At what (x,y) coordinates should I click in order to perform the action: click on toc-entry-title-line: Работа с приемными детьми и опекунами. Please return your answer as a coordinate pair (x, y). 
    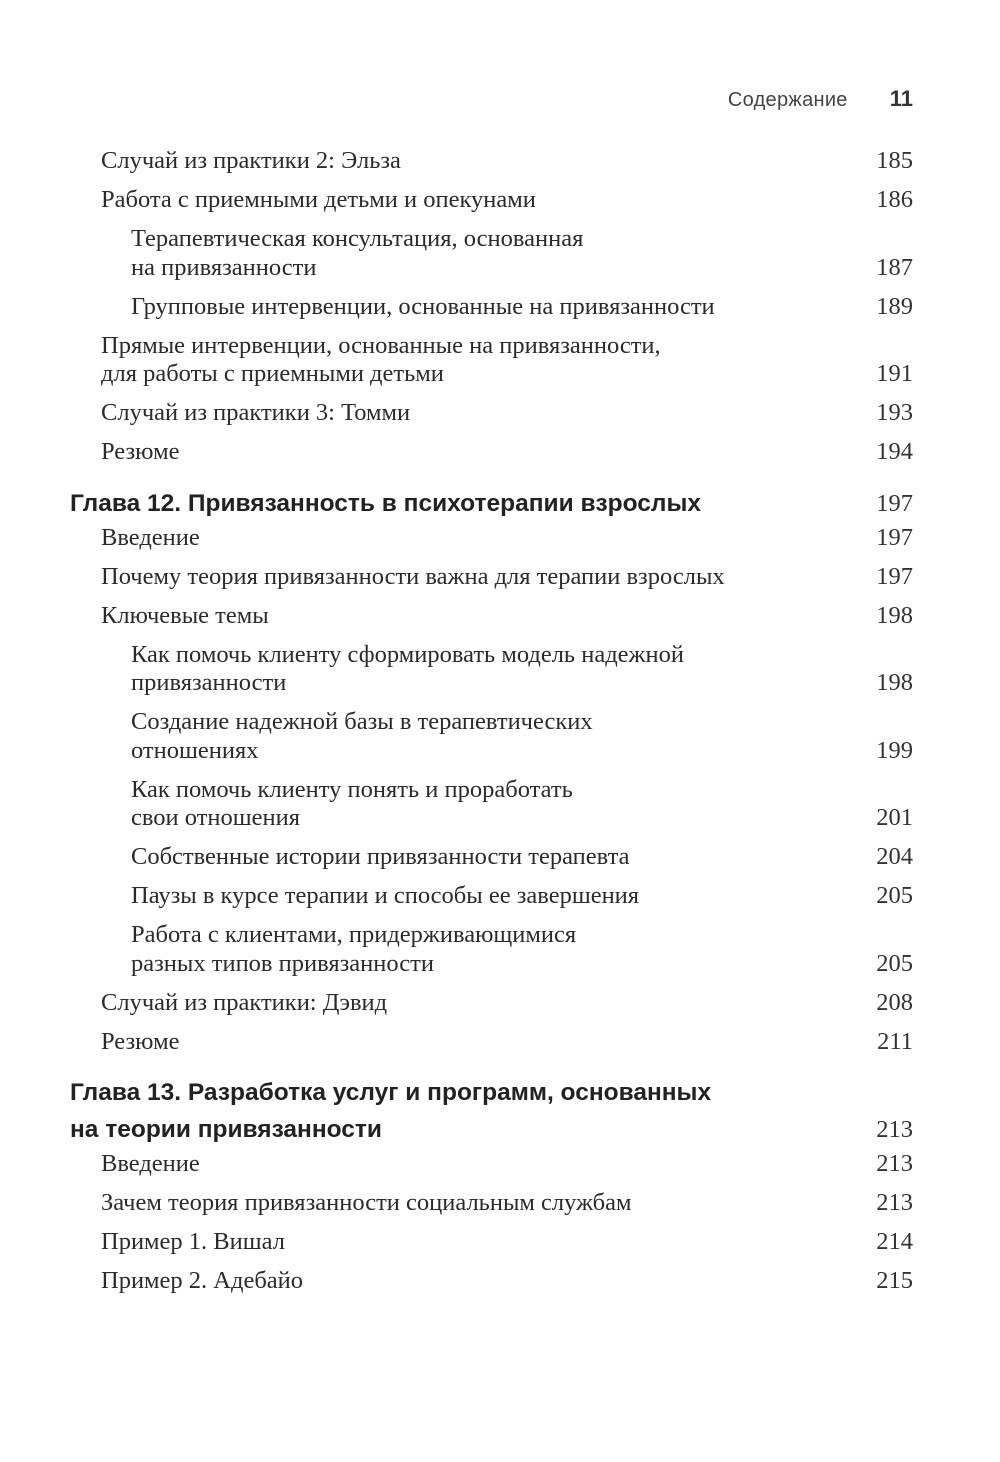
    Looking at the image, I should click on (318, 199).